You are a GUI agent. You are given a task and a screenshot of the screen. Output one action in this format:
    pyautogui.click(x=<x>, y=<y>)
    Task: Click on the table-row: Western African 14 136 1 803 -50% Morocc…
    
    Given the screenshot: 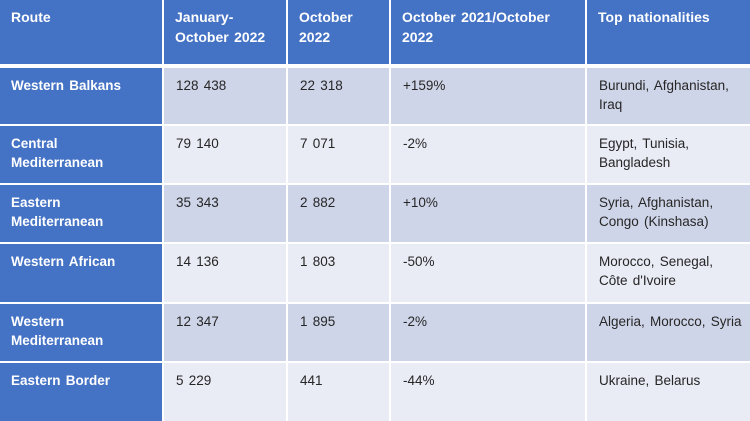 What is the action you would take?
    pyautogui.click(x=375, y=273)
    